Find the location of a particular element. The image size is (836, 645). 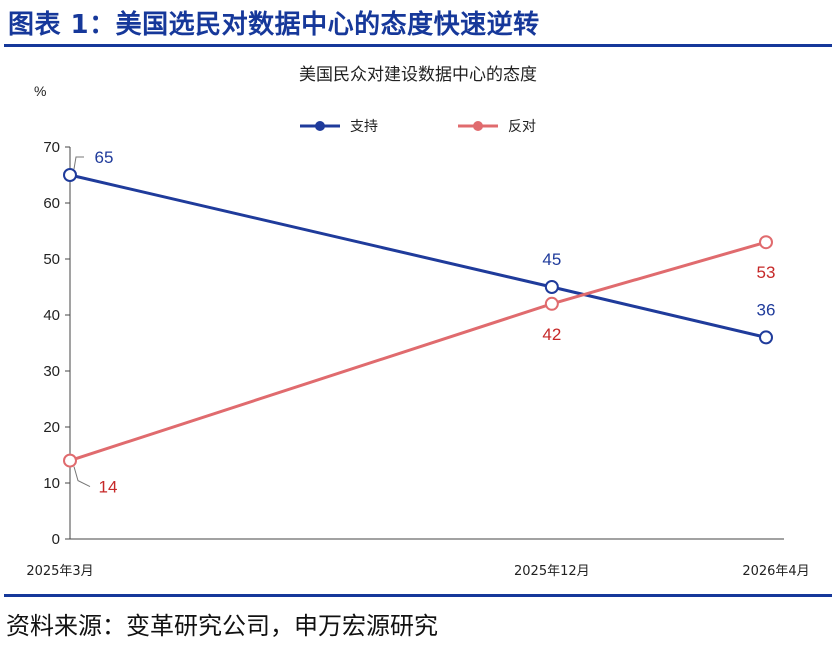

source-divider is located at coordinates (418, 595).